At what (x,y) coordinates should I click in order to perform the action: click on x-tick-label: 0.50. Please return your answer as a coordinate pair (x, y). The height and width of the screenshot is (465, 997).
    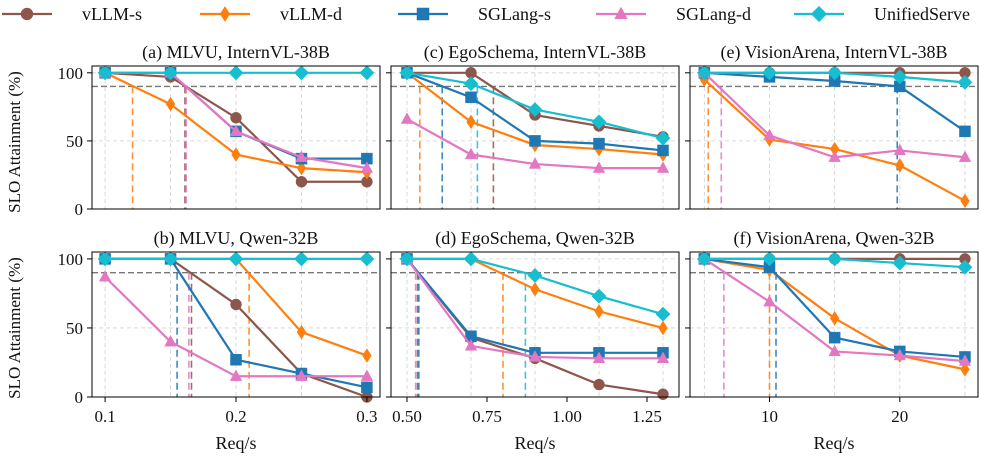
    Looking at the image, I should click on (407, 416).